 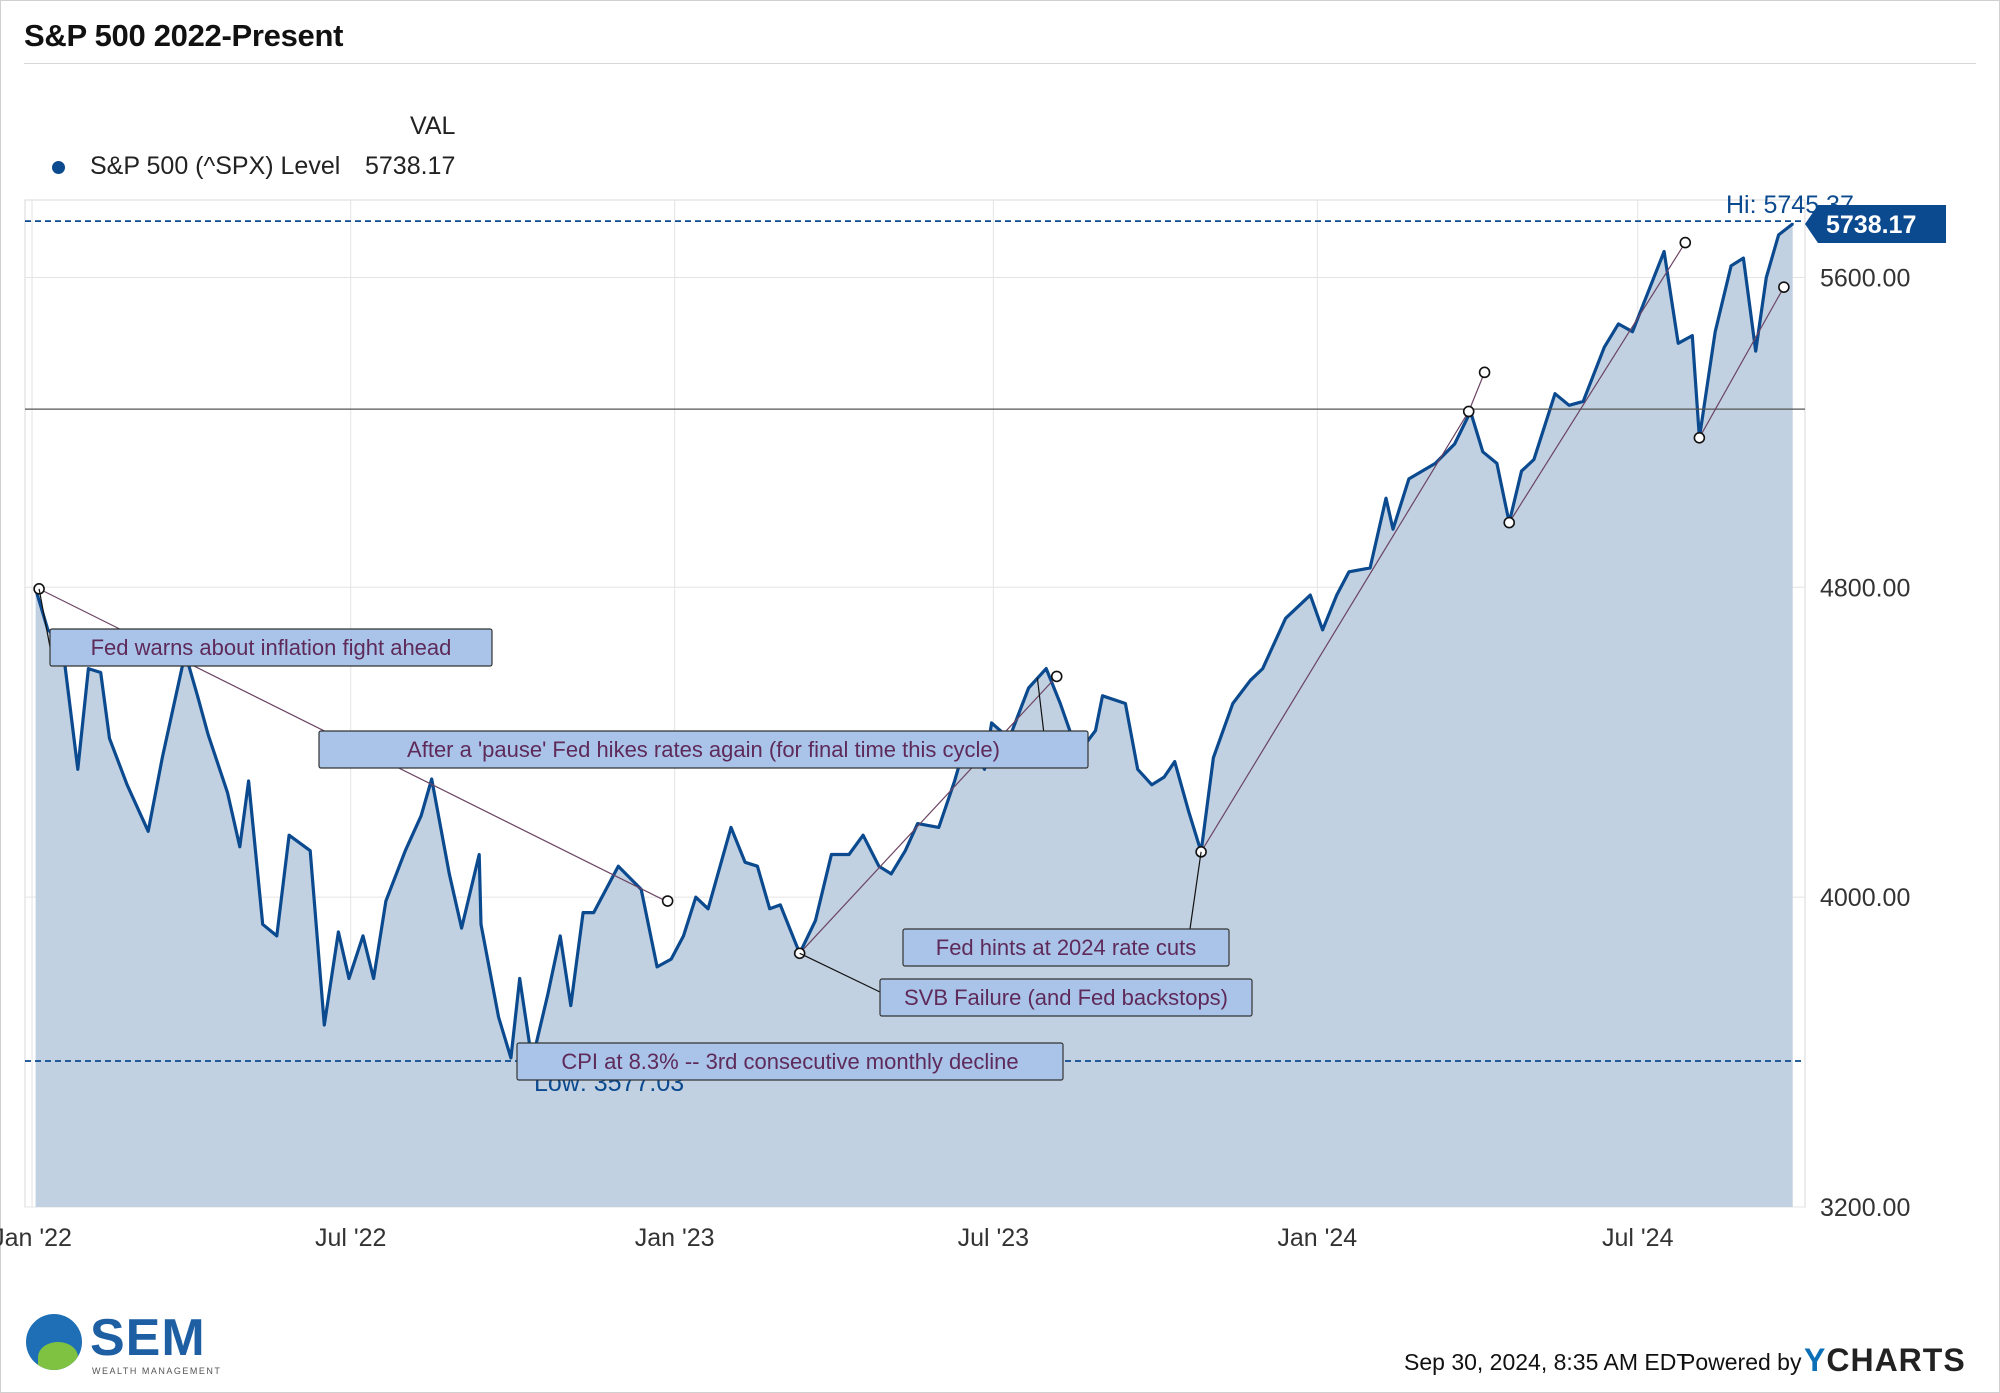 What do you see at coordinates (36, 1238) in the screenshot?
I see `x-tick-label: Jan '22` at bounding box center [36, 1238].